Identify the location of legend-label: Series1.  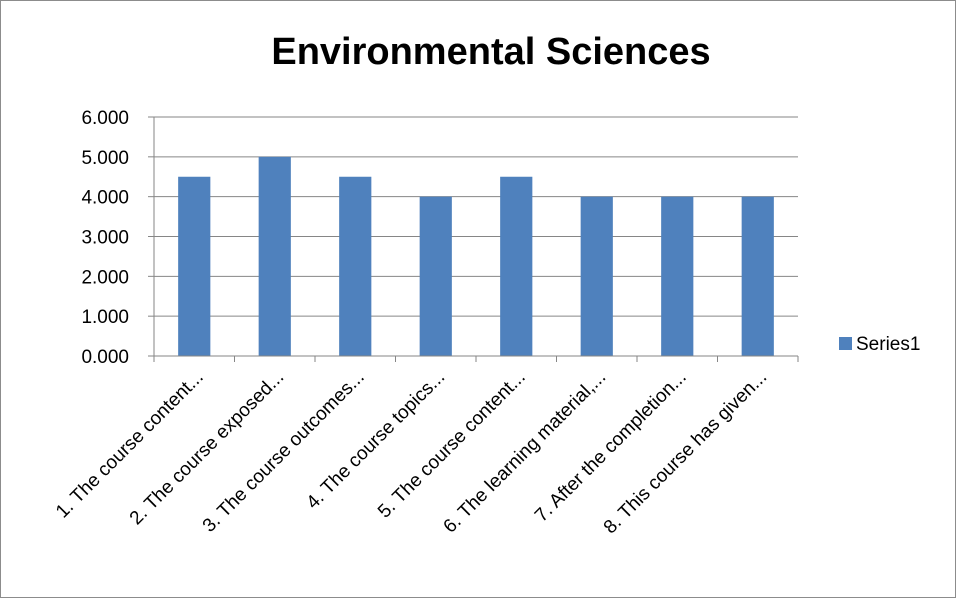
(888, 344).